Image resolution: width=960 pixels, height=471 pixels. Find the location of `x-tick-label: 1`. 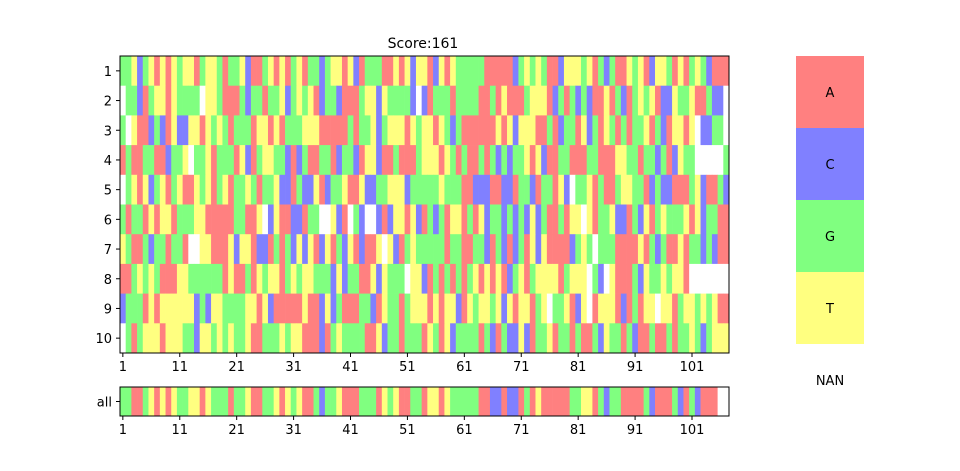

x-tick-label: 1 is located at coordinates (123, 367).